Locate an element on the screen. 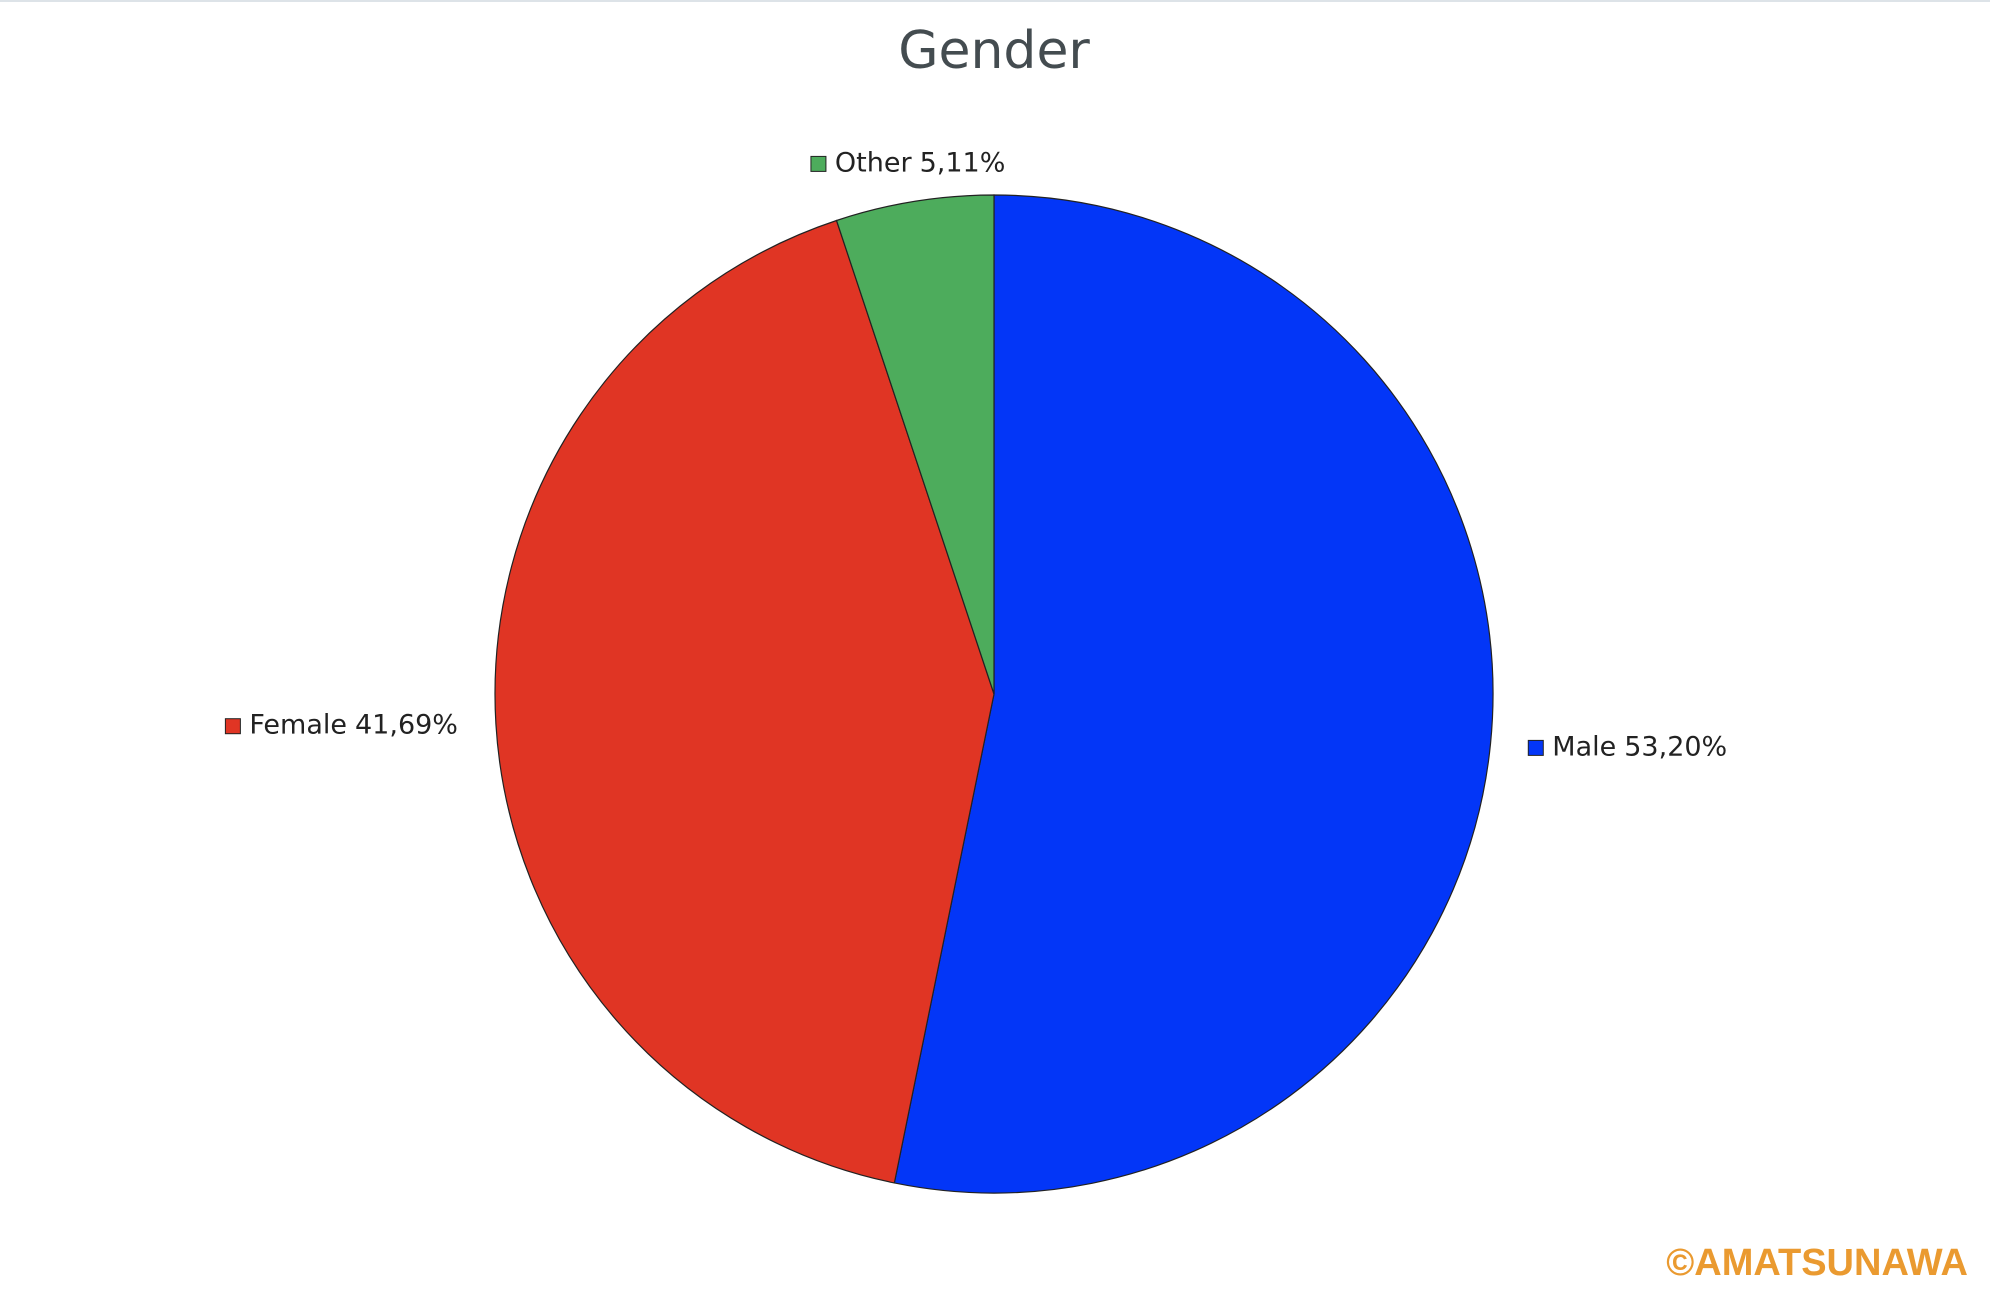 This screenshot has width=1990, height=1300. pie-slice is located at coordinates (915, 444).